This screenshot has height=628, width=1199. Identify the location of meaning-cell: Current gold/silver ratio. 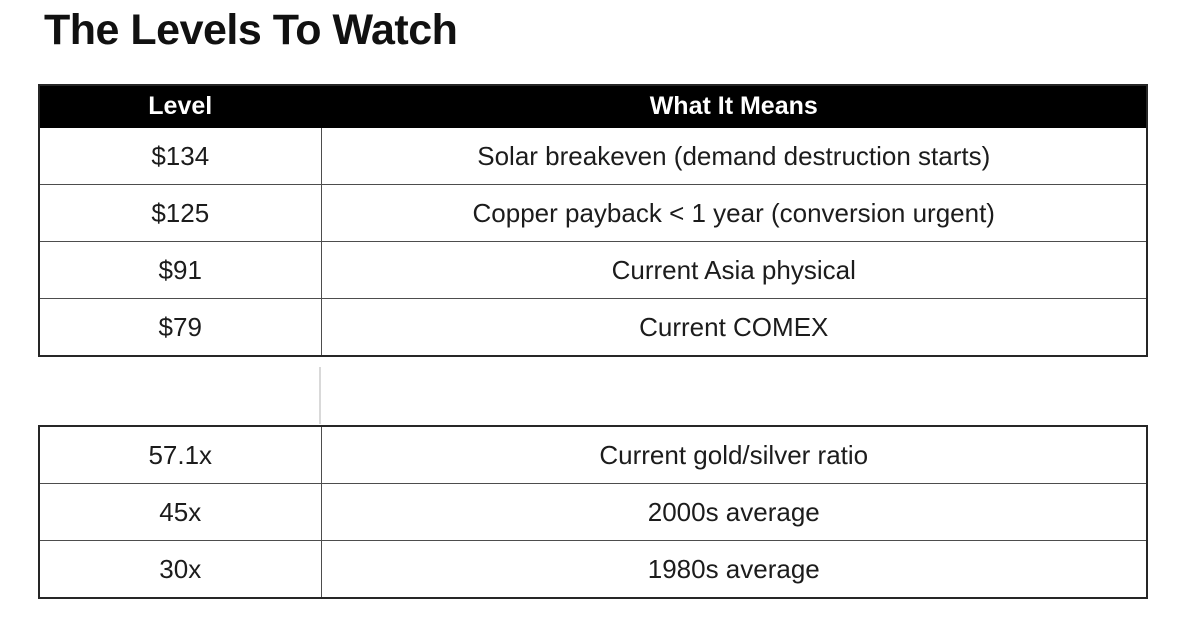
(734, 454).